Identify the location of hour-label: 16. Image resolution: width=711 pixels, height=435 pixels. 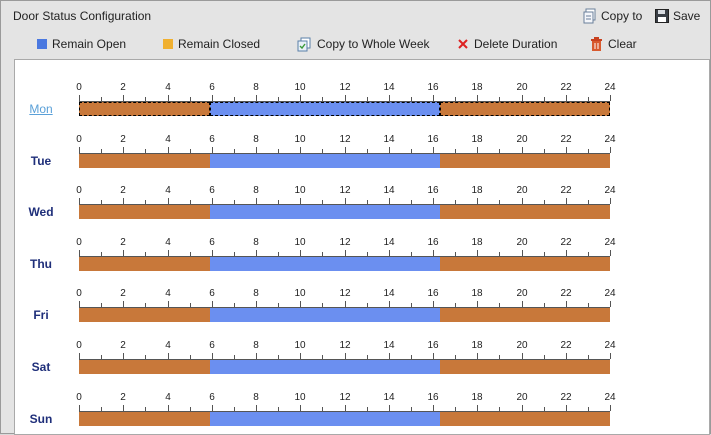
(433, 397).